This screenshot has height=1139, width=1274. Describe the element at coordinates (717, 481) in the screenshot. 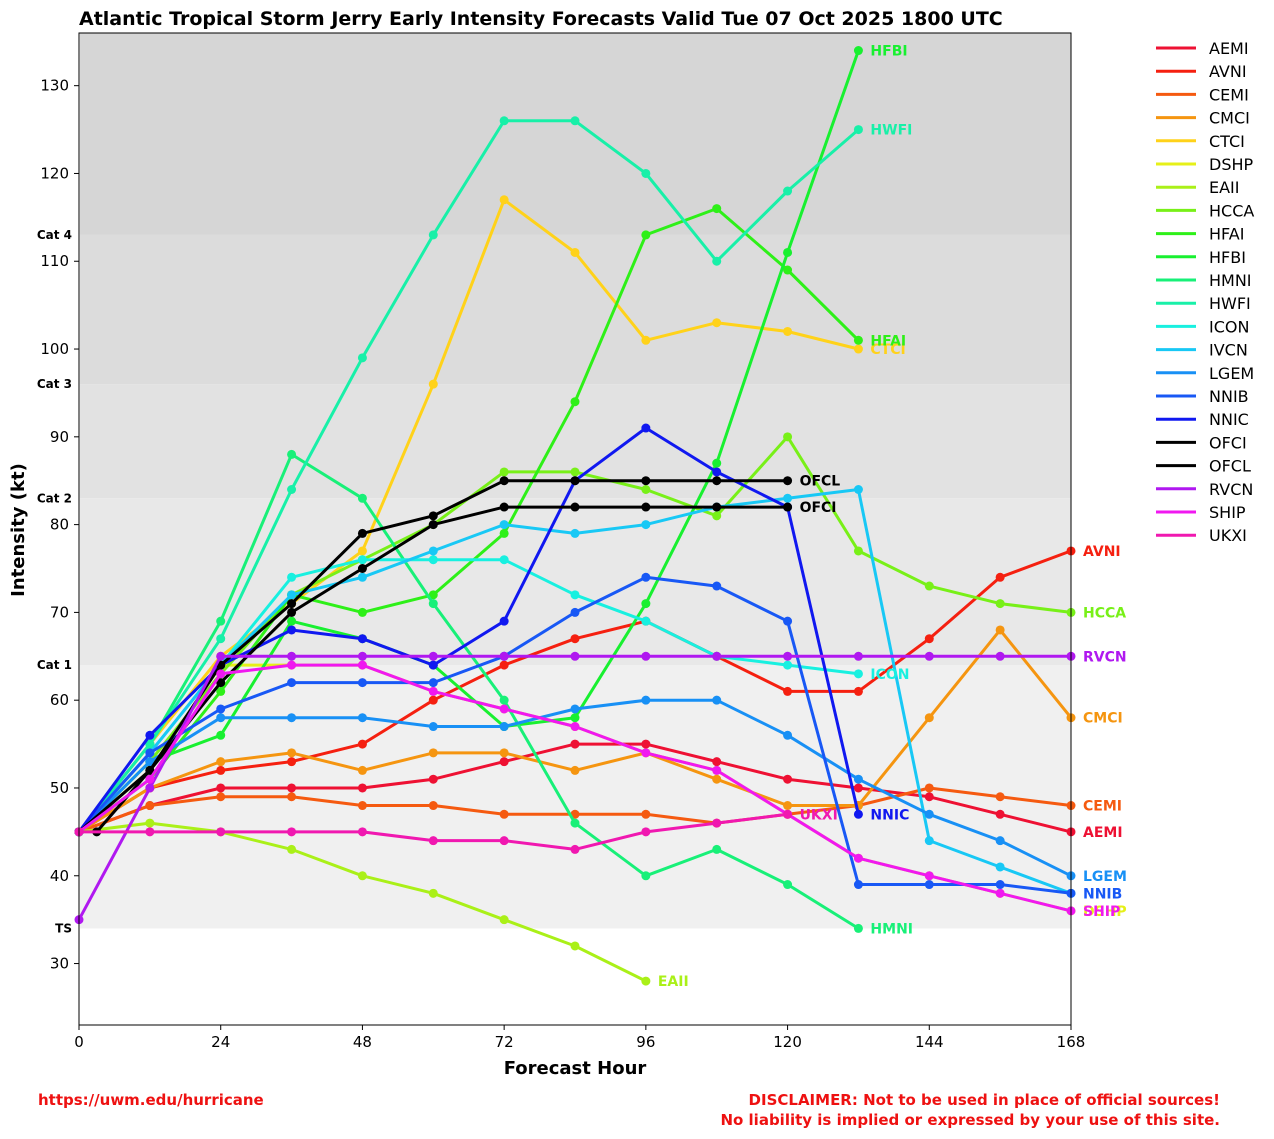

I see `data-point-ofcl` at that location.